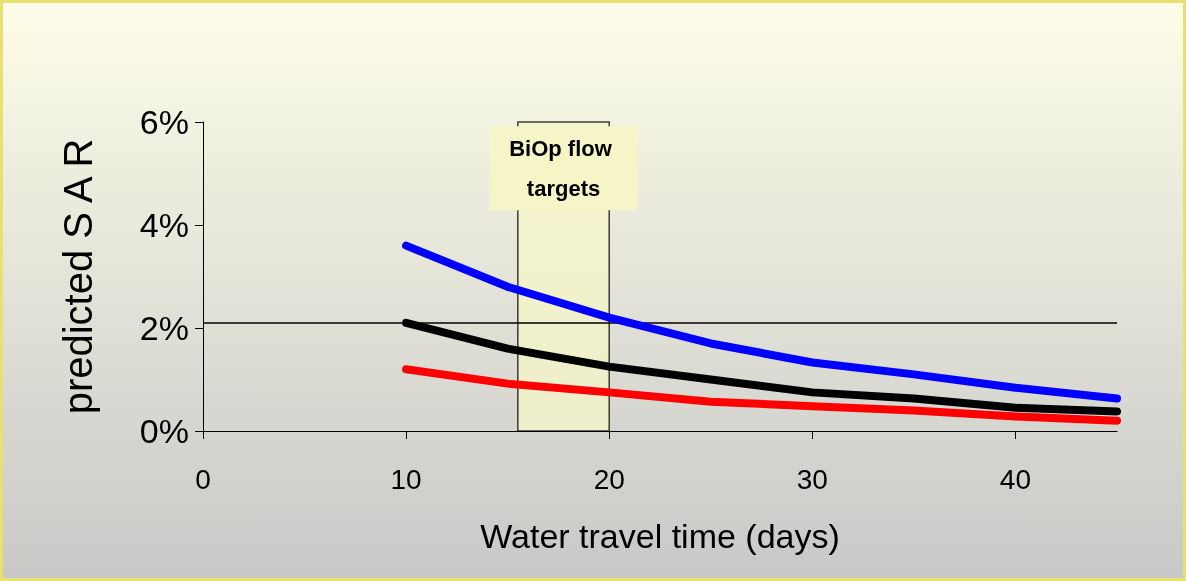  Describe the element at coordinates (406, 479) in the screenshot. I see `x-tick-label: 10` at that location.